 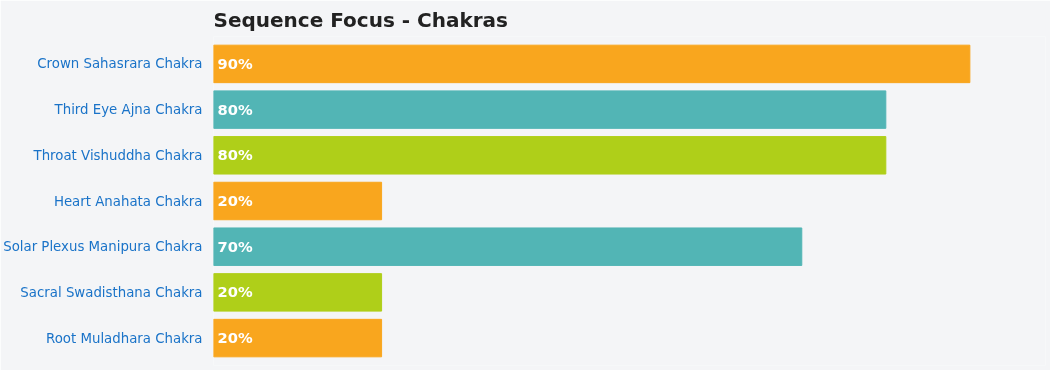 What do you see at coordinates (361, 19) in the screenshot?
I see `chart-title: Sequence Focus - Chakras` at bounding box center [361, 19].